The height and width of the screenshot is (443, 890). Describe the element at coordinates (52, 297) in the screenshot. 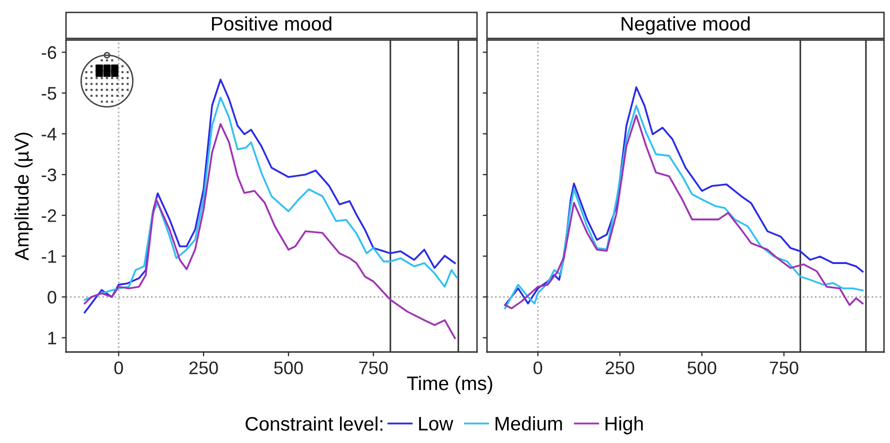

I see `y-tick-label: 0` at that location.